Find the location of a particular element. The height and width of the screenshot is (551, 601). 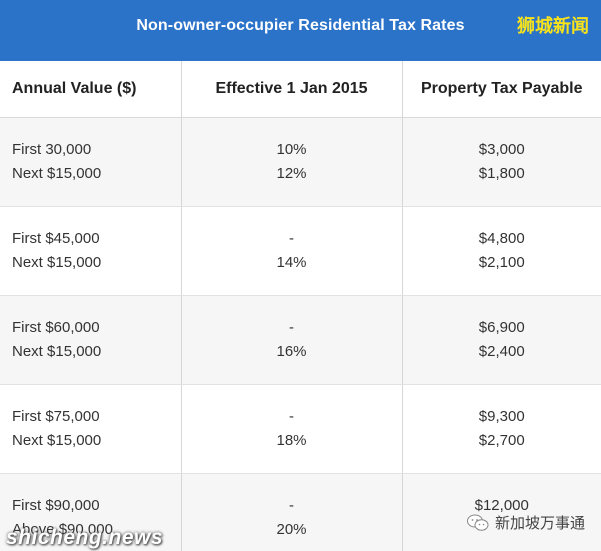

annual-value-line: First $45,000 is located at coordinates (56, 238).